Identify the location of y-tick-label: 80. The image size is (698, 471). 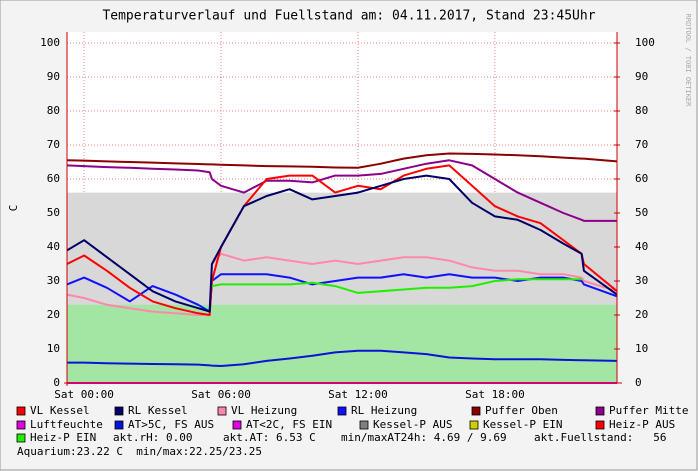
(53, 110).